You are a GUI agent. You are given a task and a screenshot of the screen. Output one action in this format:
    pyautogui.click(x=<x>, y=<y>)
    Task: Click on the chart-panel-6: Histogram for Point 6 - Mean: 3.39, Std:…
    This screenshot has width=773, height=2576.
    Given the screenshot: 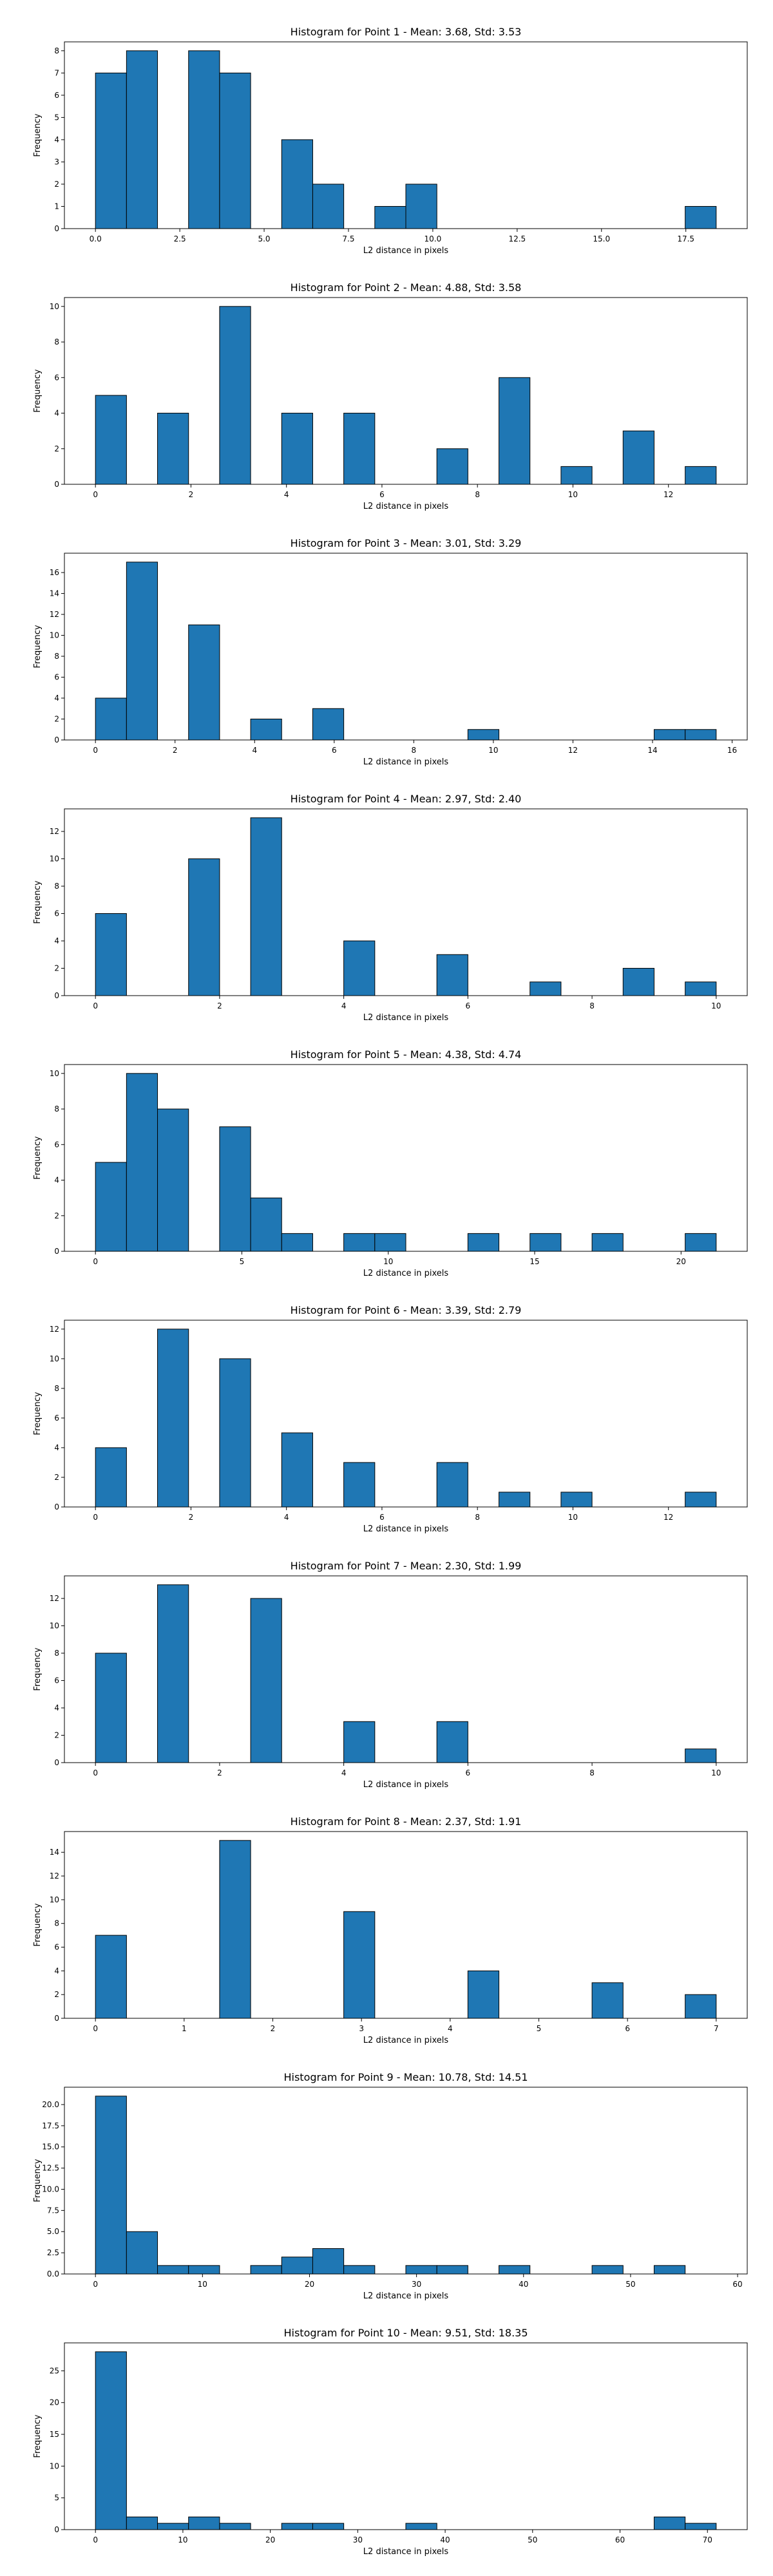 What is the action you would take?
    pyautogui.click(x=390, y=1419)
    